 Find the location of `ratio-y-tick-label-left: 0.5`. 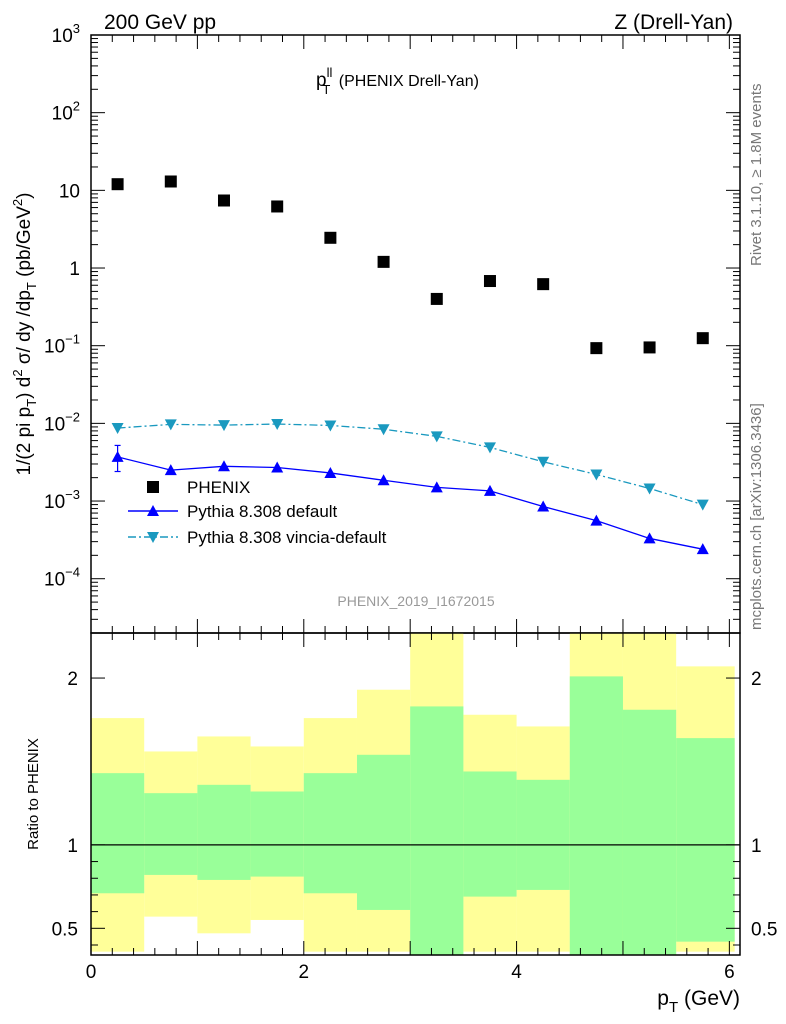

ratio-y-tick-label-left: 0.5 is located at coordinates (65, 929).